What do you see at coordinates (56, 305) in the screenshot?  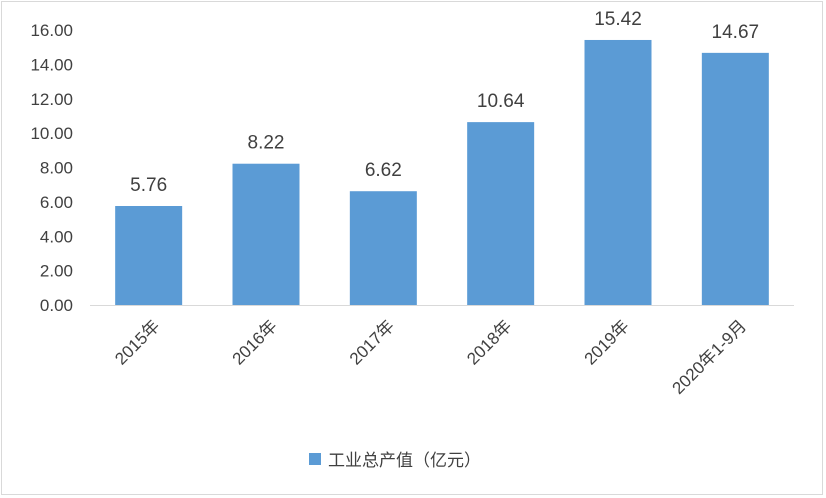 I see `y-tick-label: 0.00` at bounding box center [56, 305].